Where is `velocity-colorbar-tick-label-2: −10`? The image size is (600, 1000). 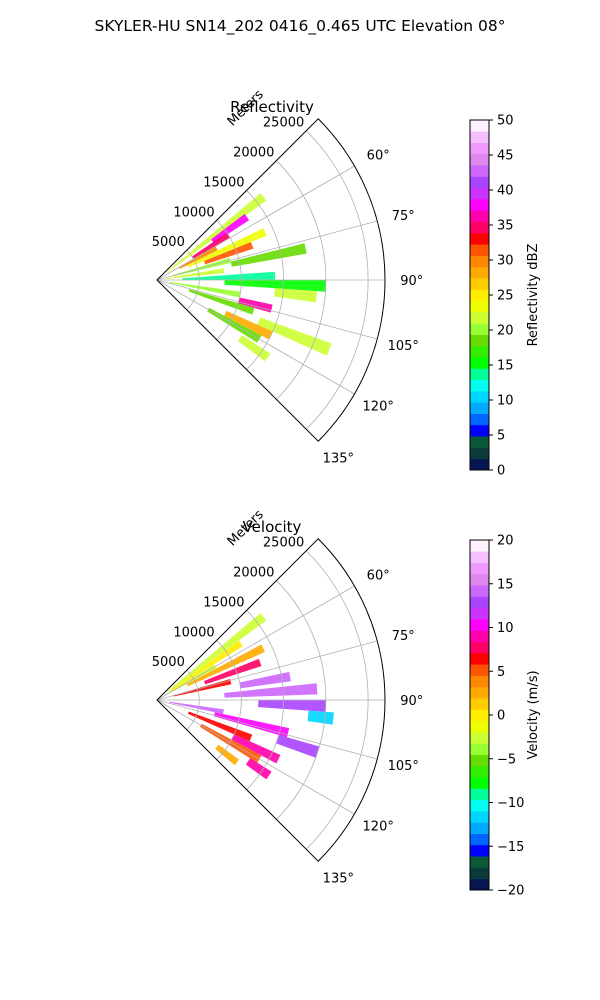
velocity-colorbar-tick-label-2: −10 is located at coordinates (510, 803).